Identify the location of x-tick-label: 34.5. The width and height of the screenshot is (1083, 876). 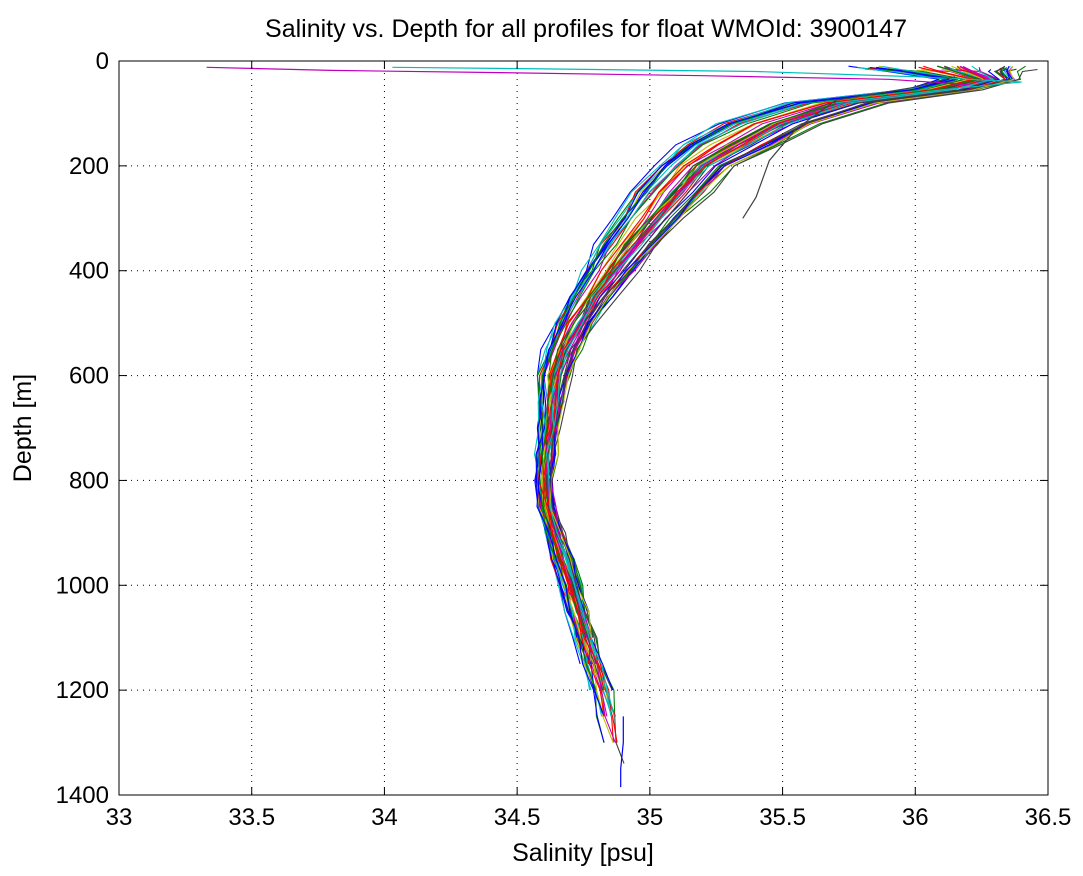
(517, 817).